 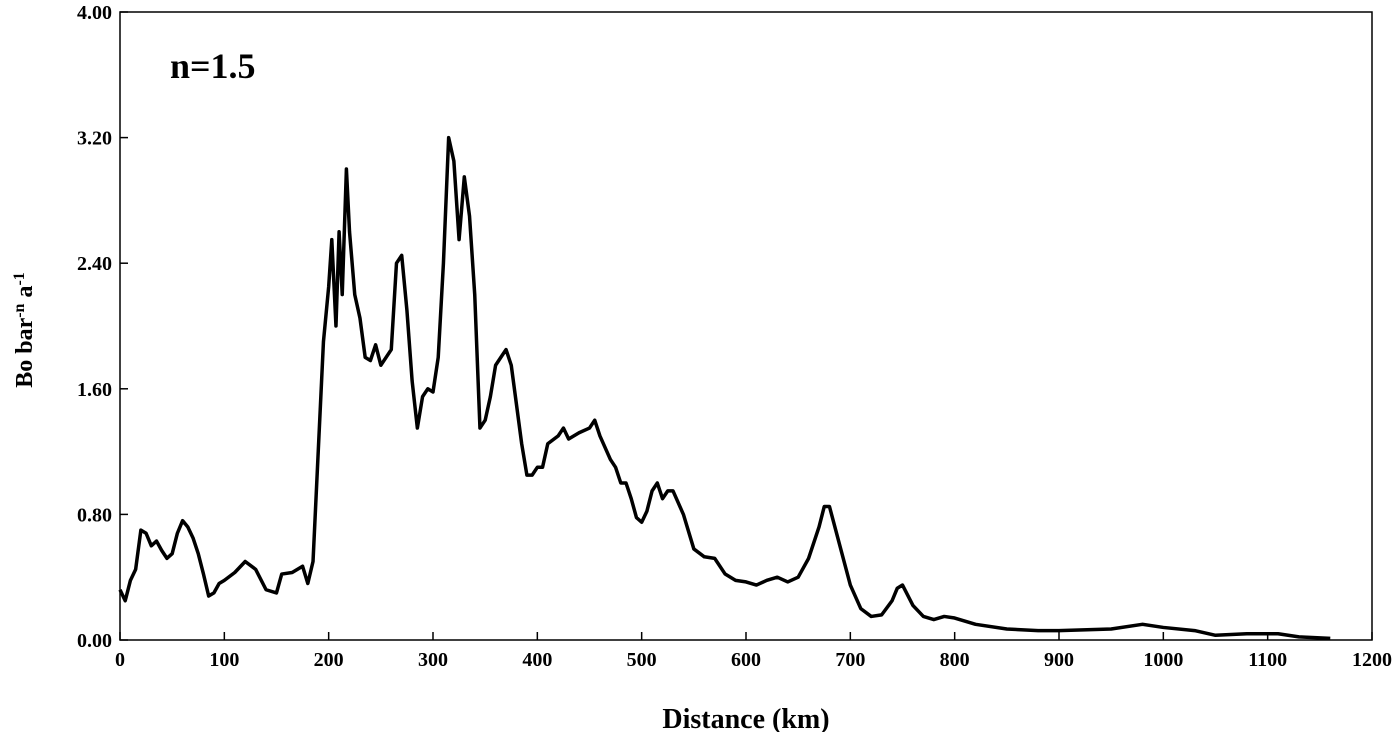 What do you see at coordinates (120, 660) in the screenshot?
I see `x-tick-label: 0` at bounding box center [120, 660].